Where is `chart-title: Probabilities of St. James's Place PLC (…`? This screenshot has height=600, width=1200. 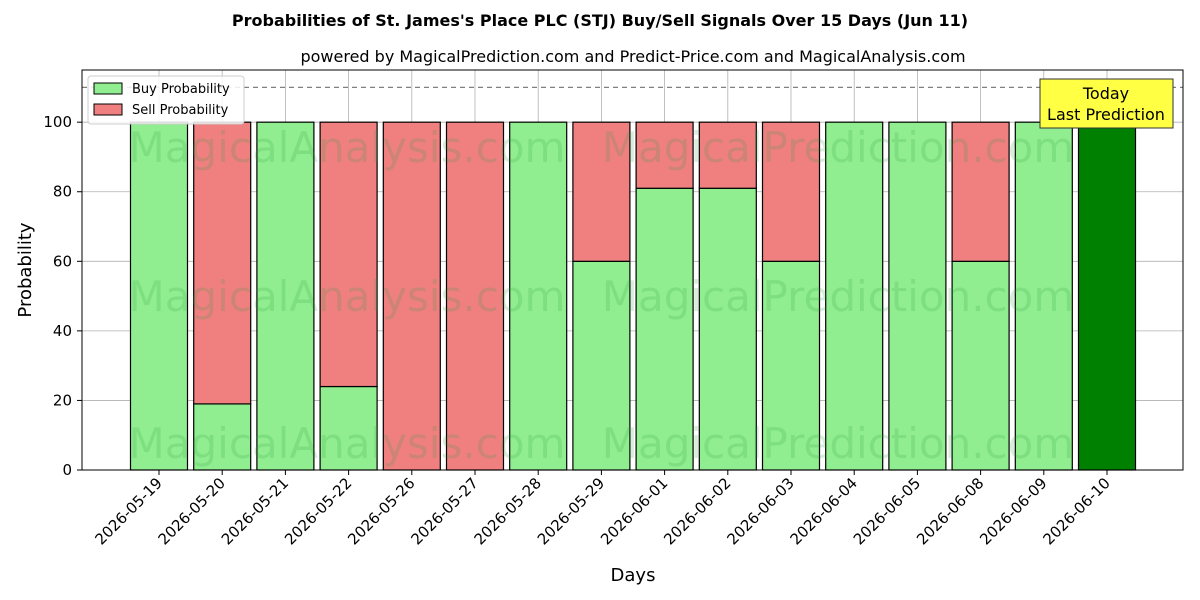
chart-title: Probabilities of St. James's Place PLC (… is located at coordinates (600, 20).